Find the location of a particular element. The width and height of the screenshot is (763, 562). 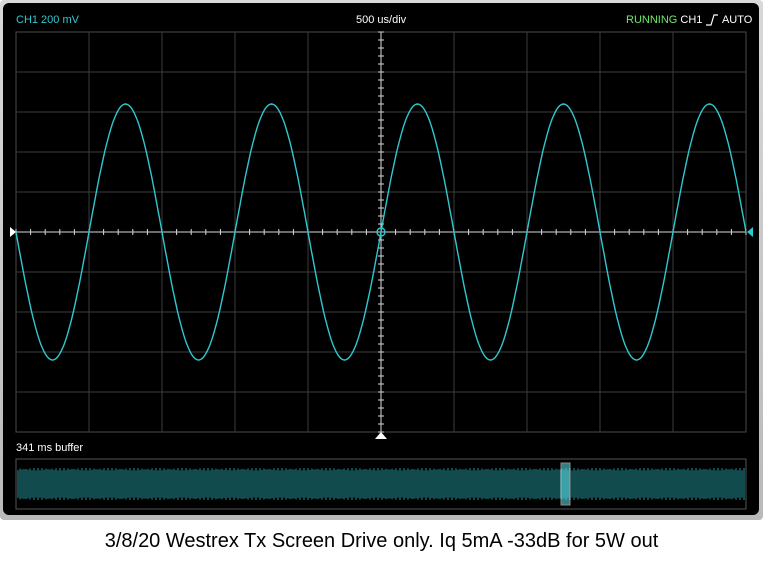

trigger-mode-label: AUTO is located at coordinates (737, 20).